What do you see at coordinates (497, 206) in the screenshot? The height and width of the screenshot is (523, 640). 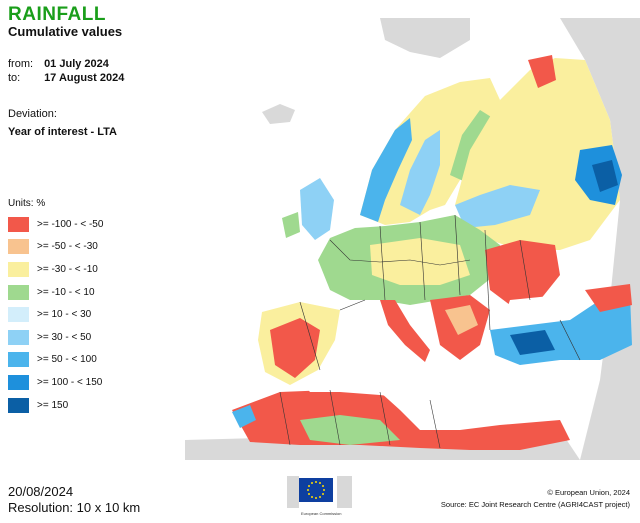 I see `baltic-blue` at bounding box center [497, 206].